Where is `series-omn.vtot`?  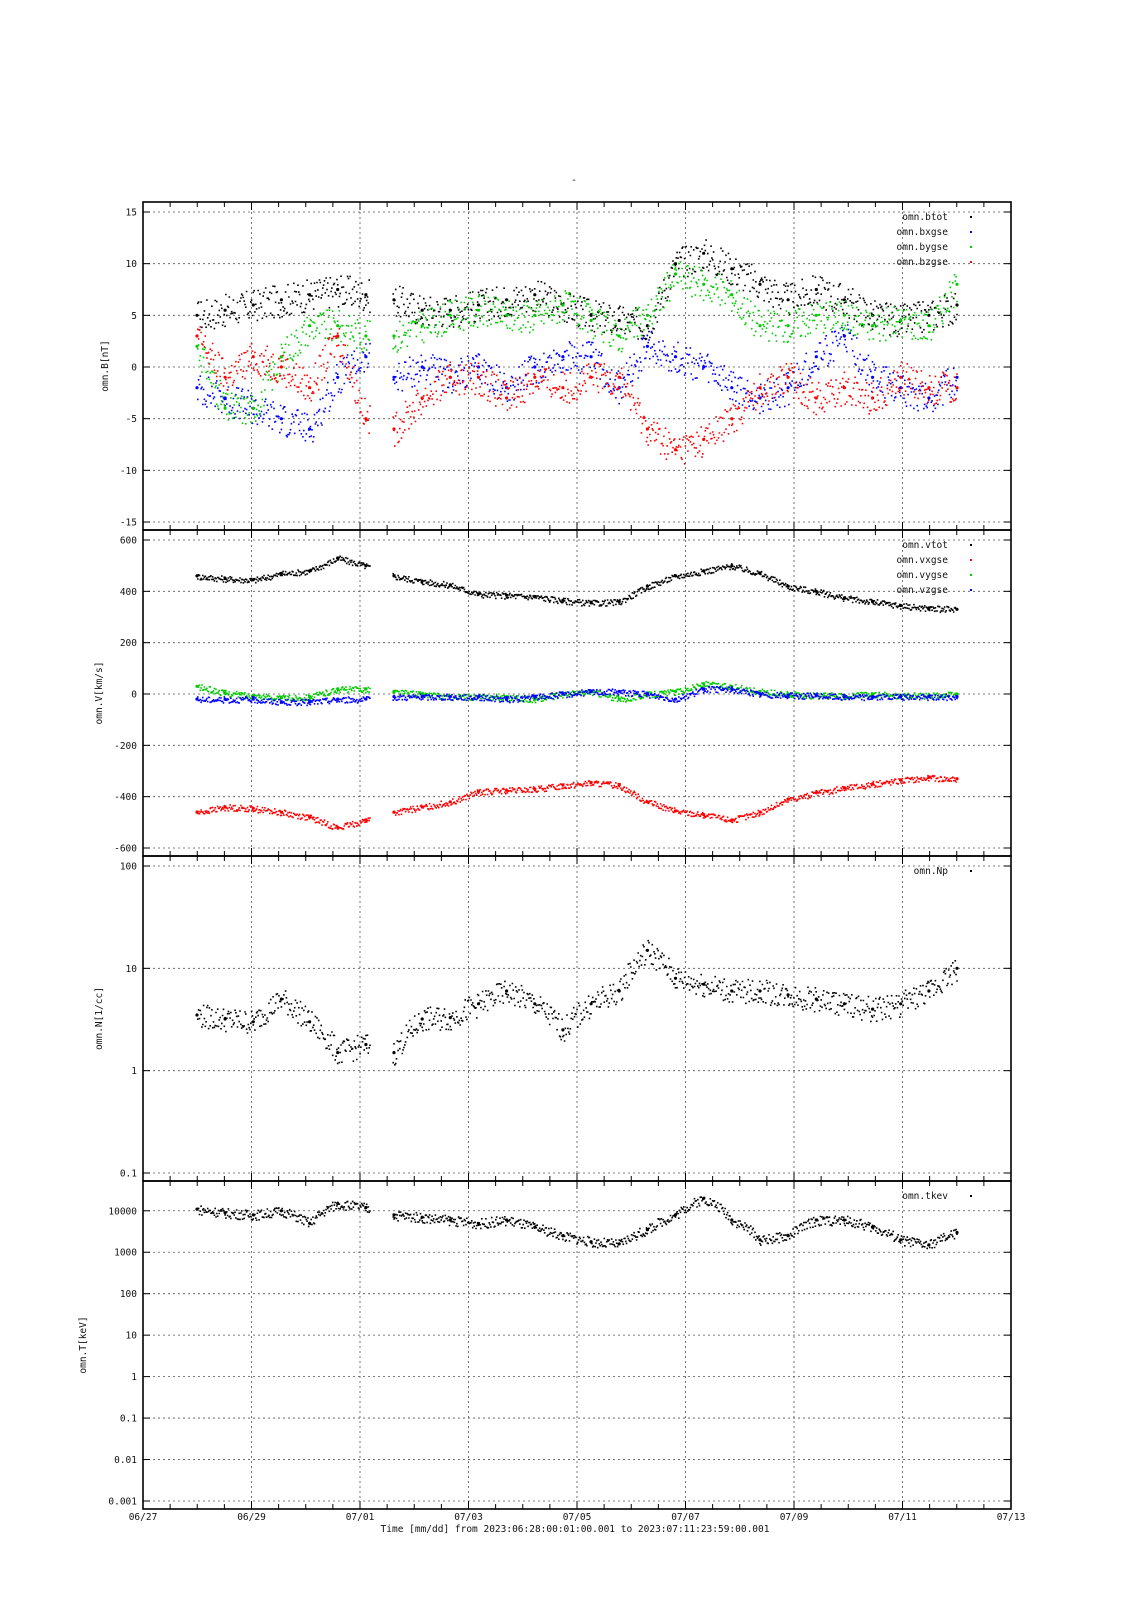 series-omn.vtot is located at coordinates (577, 584).